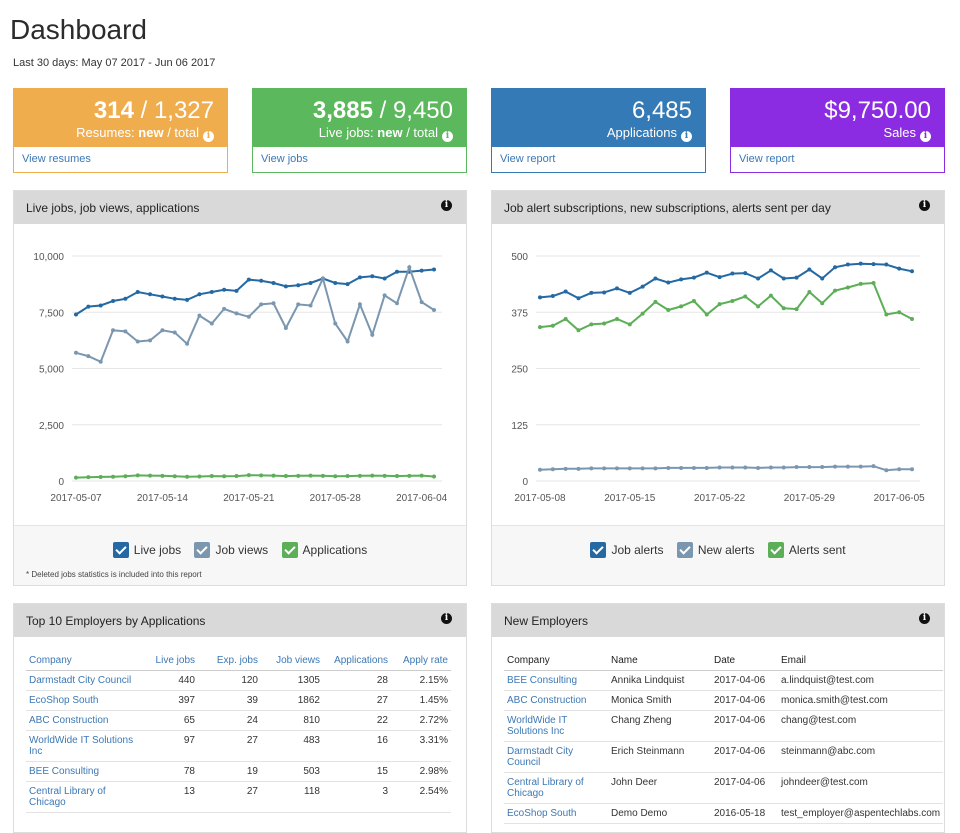  I want to click on table-cell: John Deer, so click(659, 788).